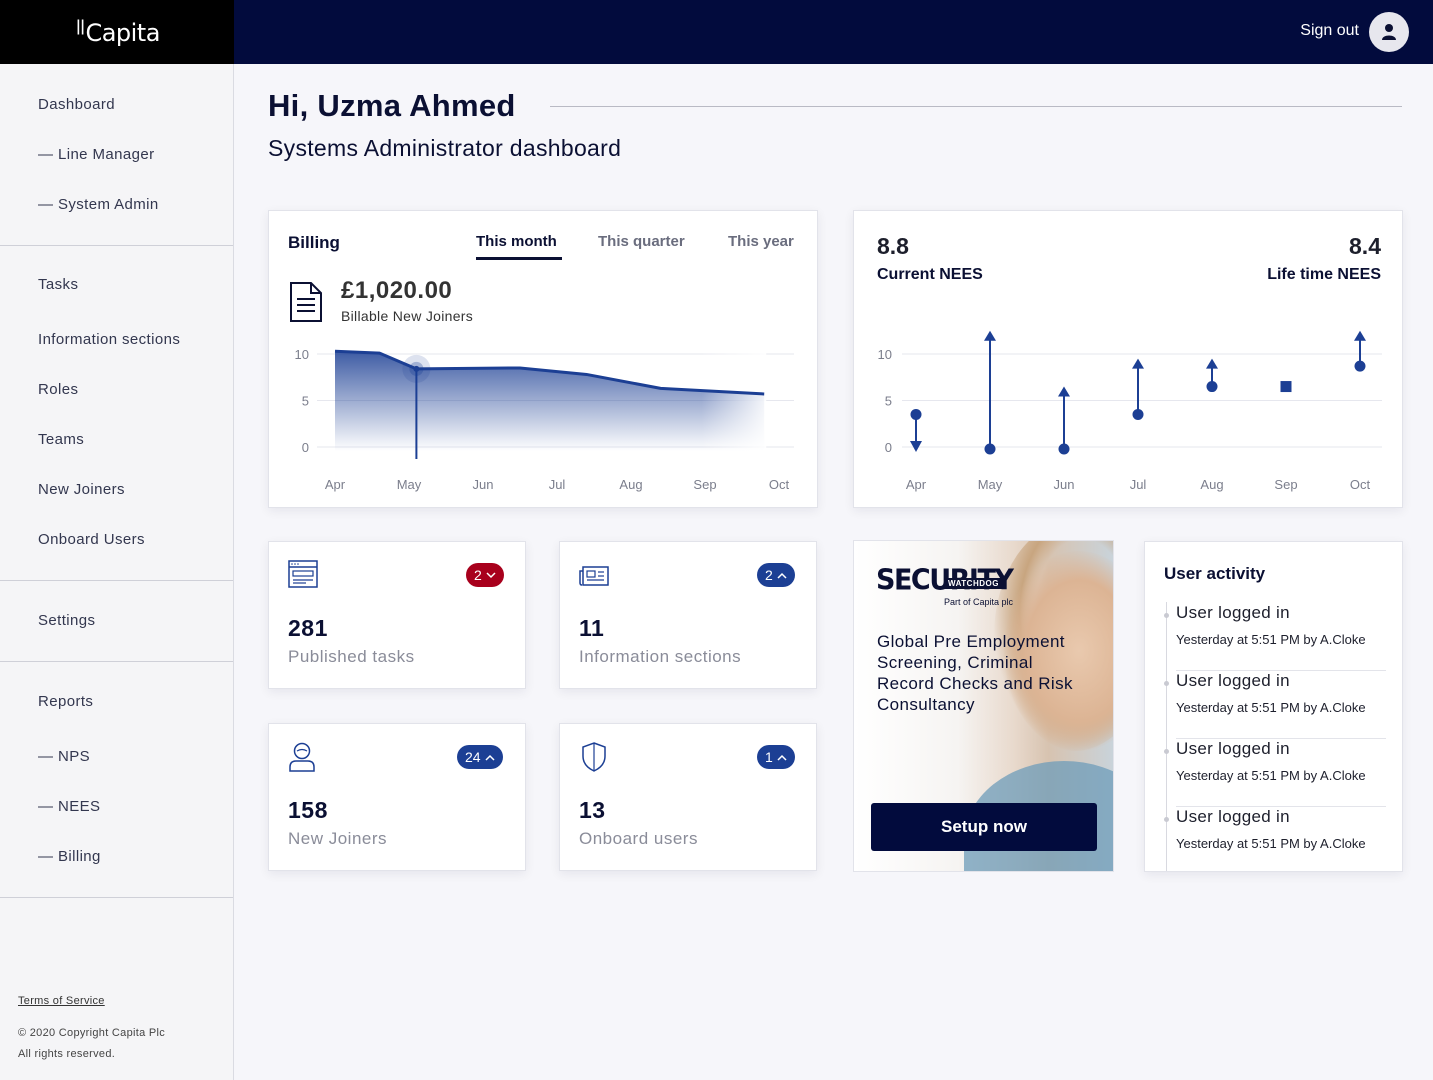 The width and height of the screenshot is (1433, 1080). What do you see at coordinates (594, 576) in the screenshot?
I see `newspaper-icon` at bounding box center [594, 576].